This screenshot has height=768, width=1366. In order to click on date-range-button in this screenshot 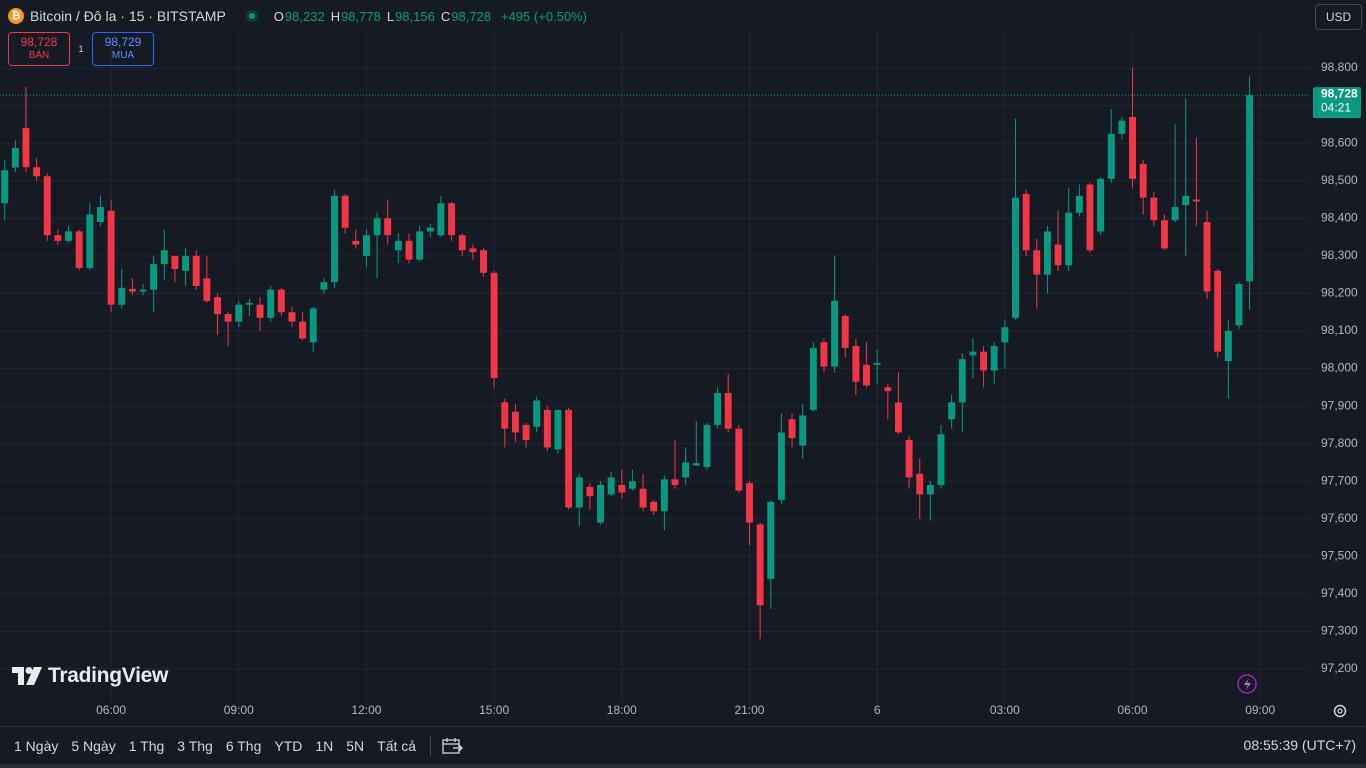, I will do `click(452, 746)`.